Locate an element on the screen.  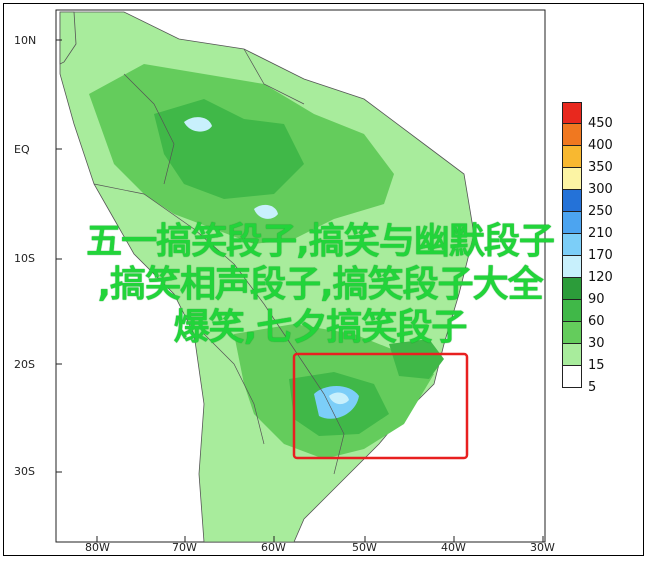
longitude-label-50w: 50W is located at coordinates (364, 547).